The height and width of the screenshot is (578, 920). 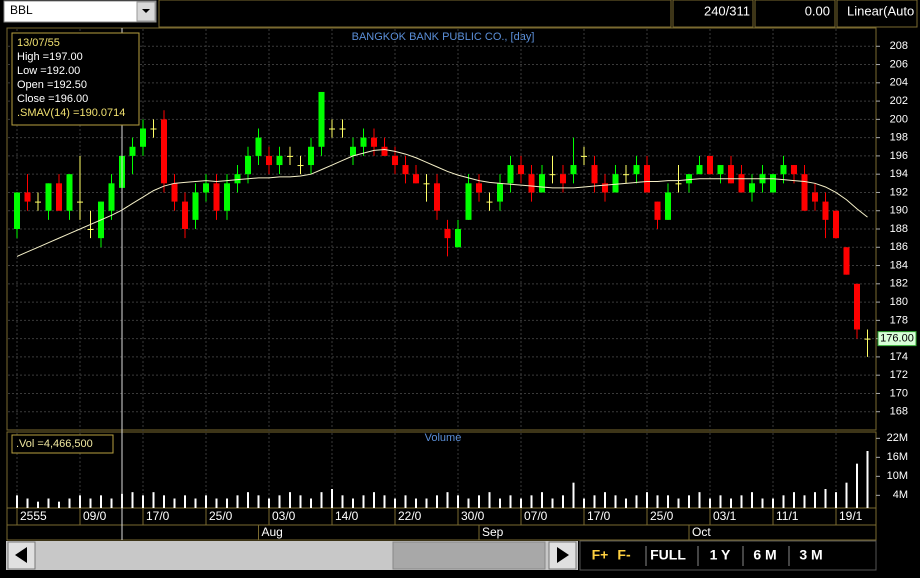 I want to click on x-tick-label: 19/1, so click(x=851, y=516).